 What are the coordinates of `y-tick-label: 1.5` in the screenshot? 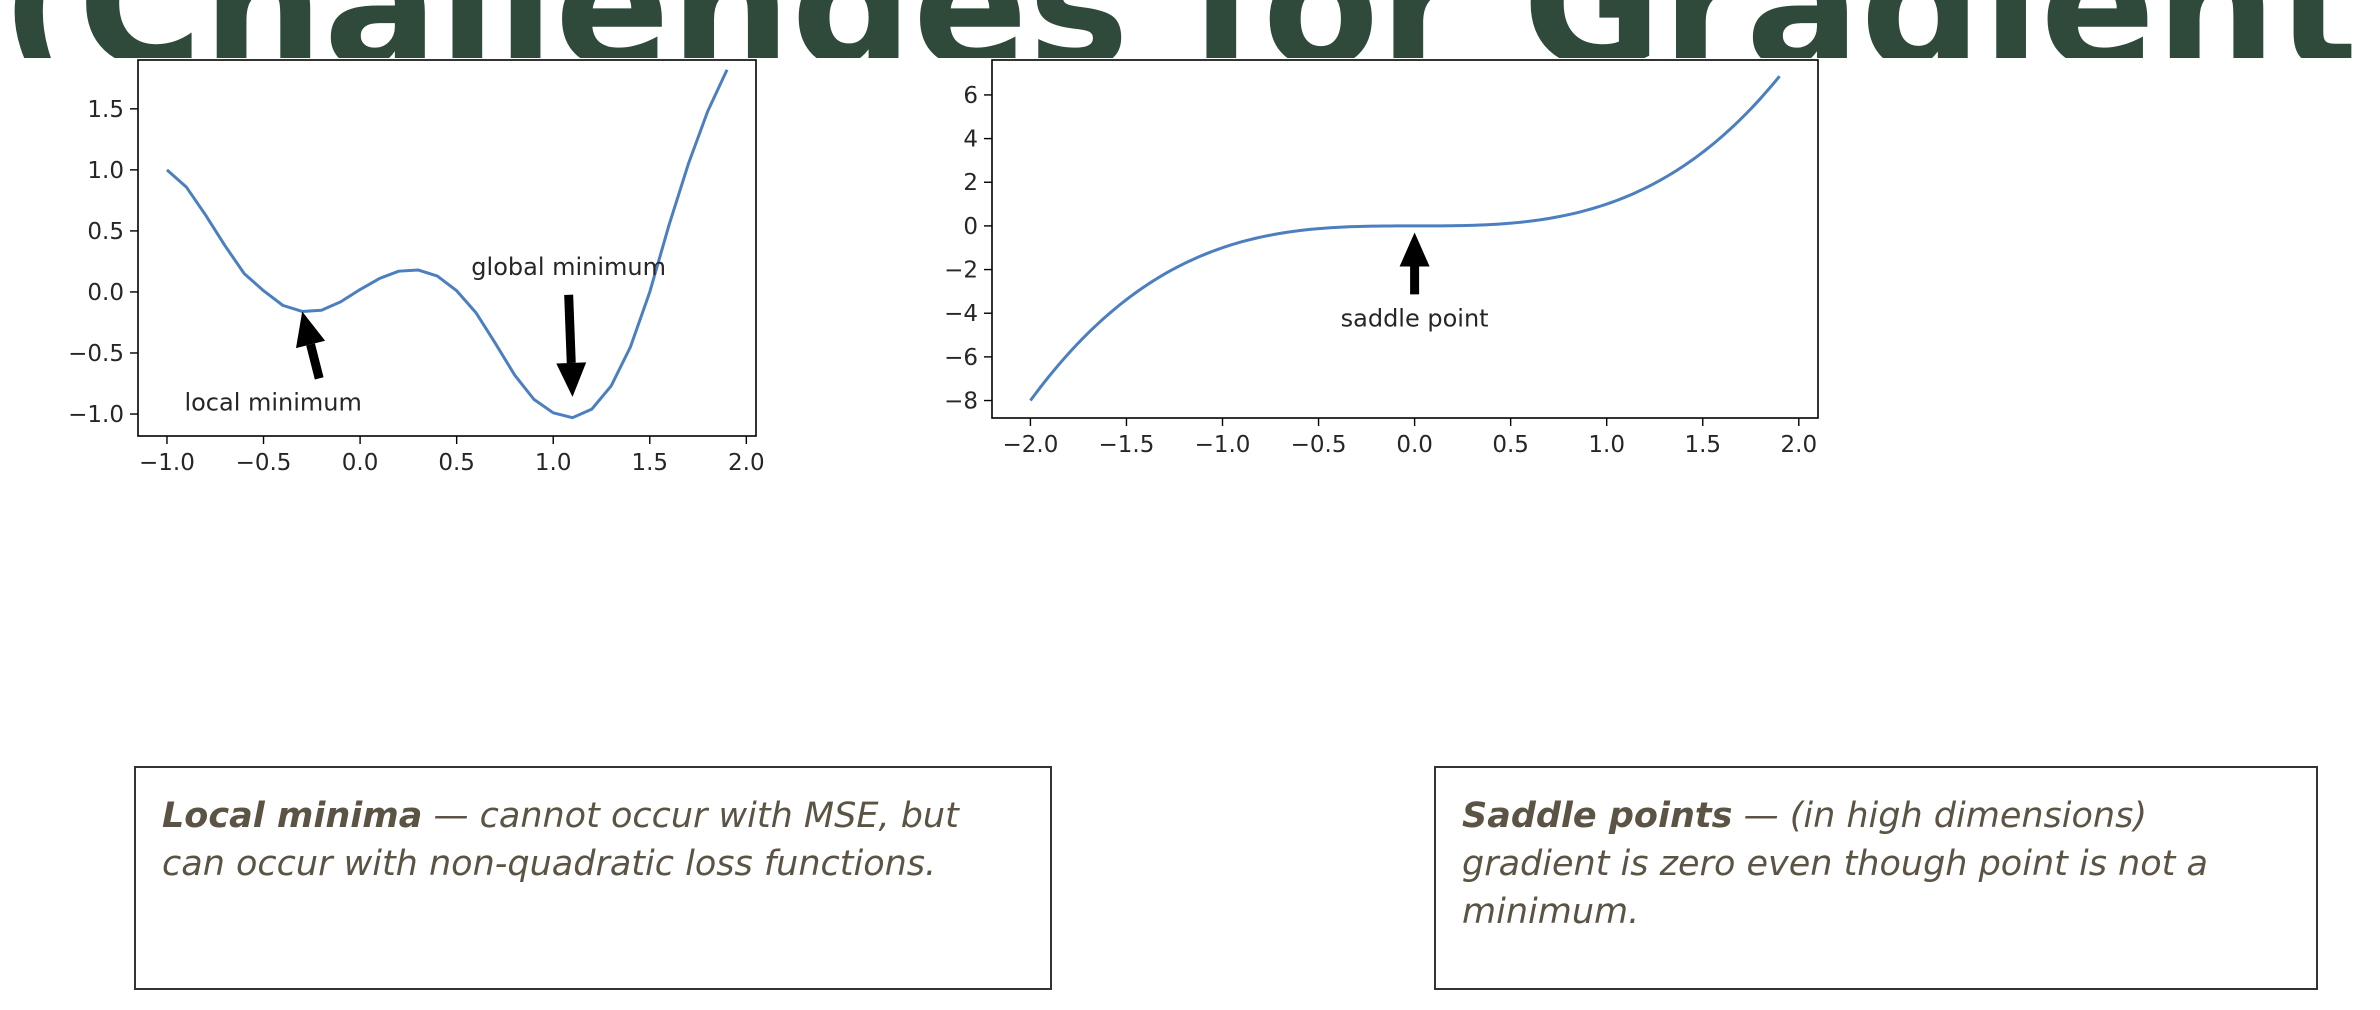 It's located at (105, 110).